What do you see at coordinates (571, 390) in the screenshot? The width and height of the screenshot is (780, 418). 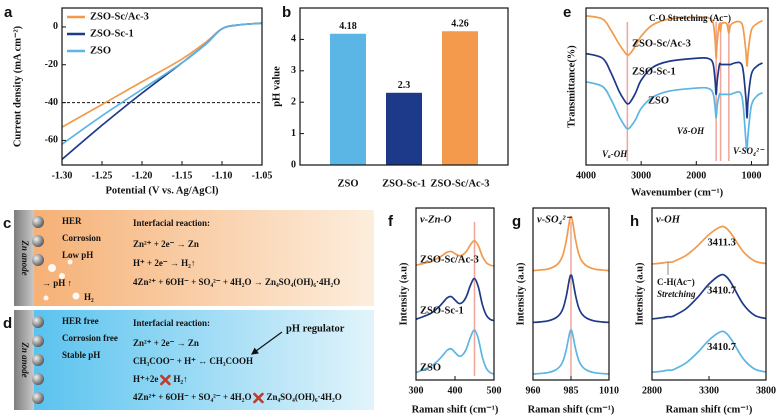 I see `x-tick-label: 985` at bounding box center [571, 390].